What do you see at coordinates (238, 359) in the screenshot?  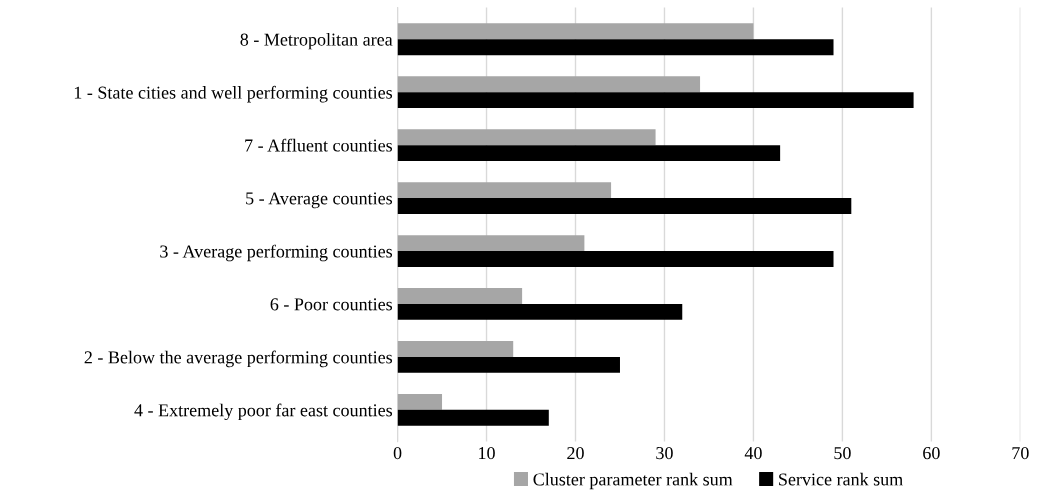 I see `y-tick-label: 2 - Below the average performing counties` at bounding box center [238, 359].